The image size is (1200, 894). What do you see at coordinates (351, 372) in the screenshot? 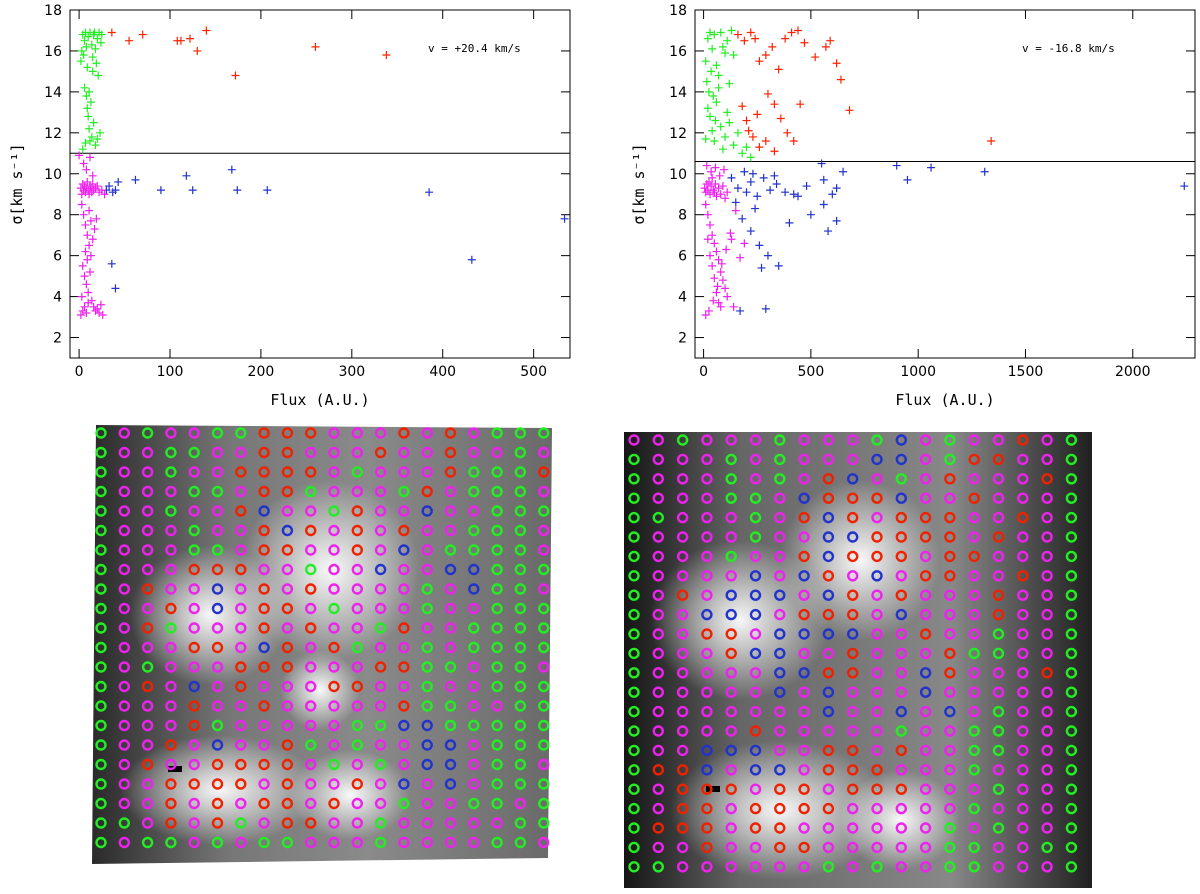
I see `x-tick-label: 300` at bounding box center [351, 372].